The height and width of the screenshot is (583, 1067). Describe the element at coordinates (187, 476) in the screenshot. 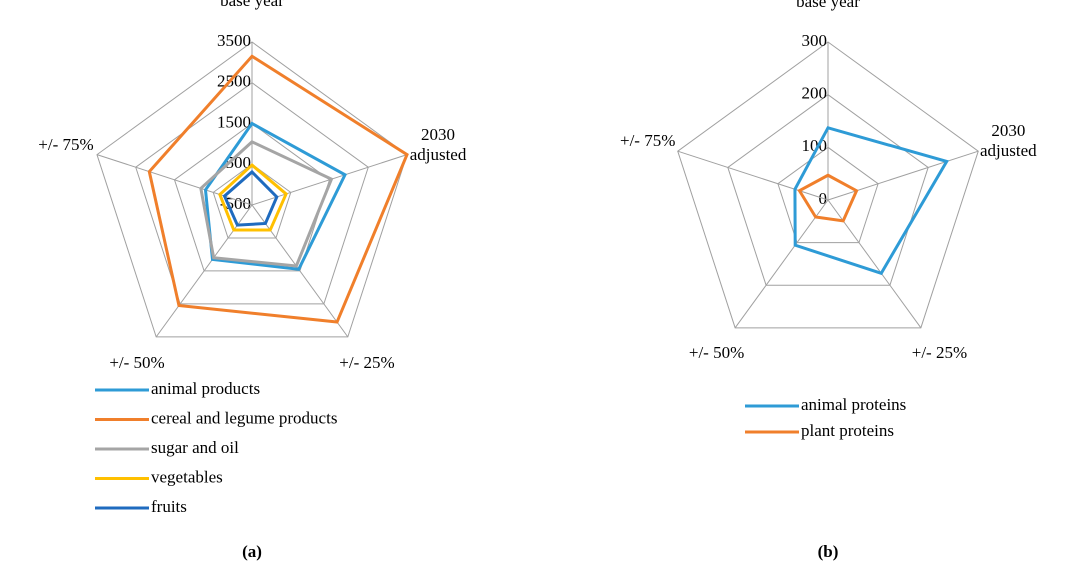

I see `legend-label: vegetables` at that location.